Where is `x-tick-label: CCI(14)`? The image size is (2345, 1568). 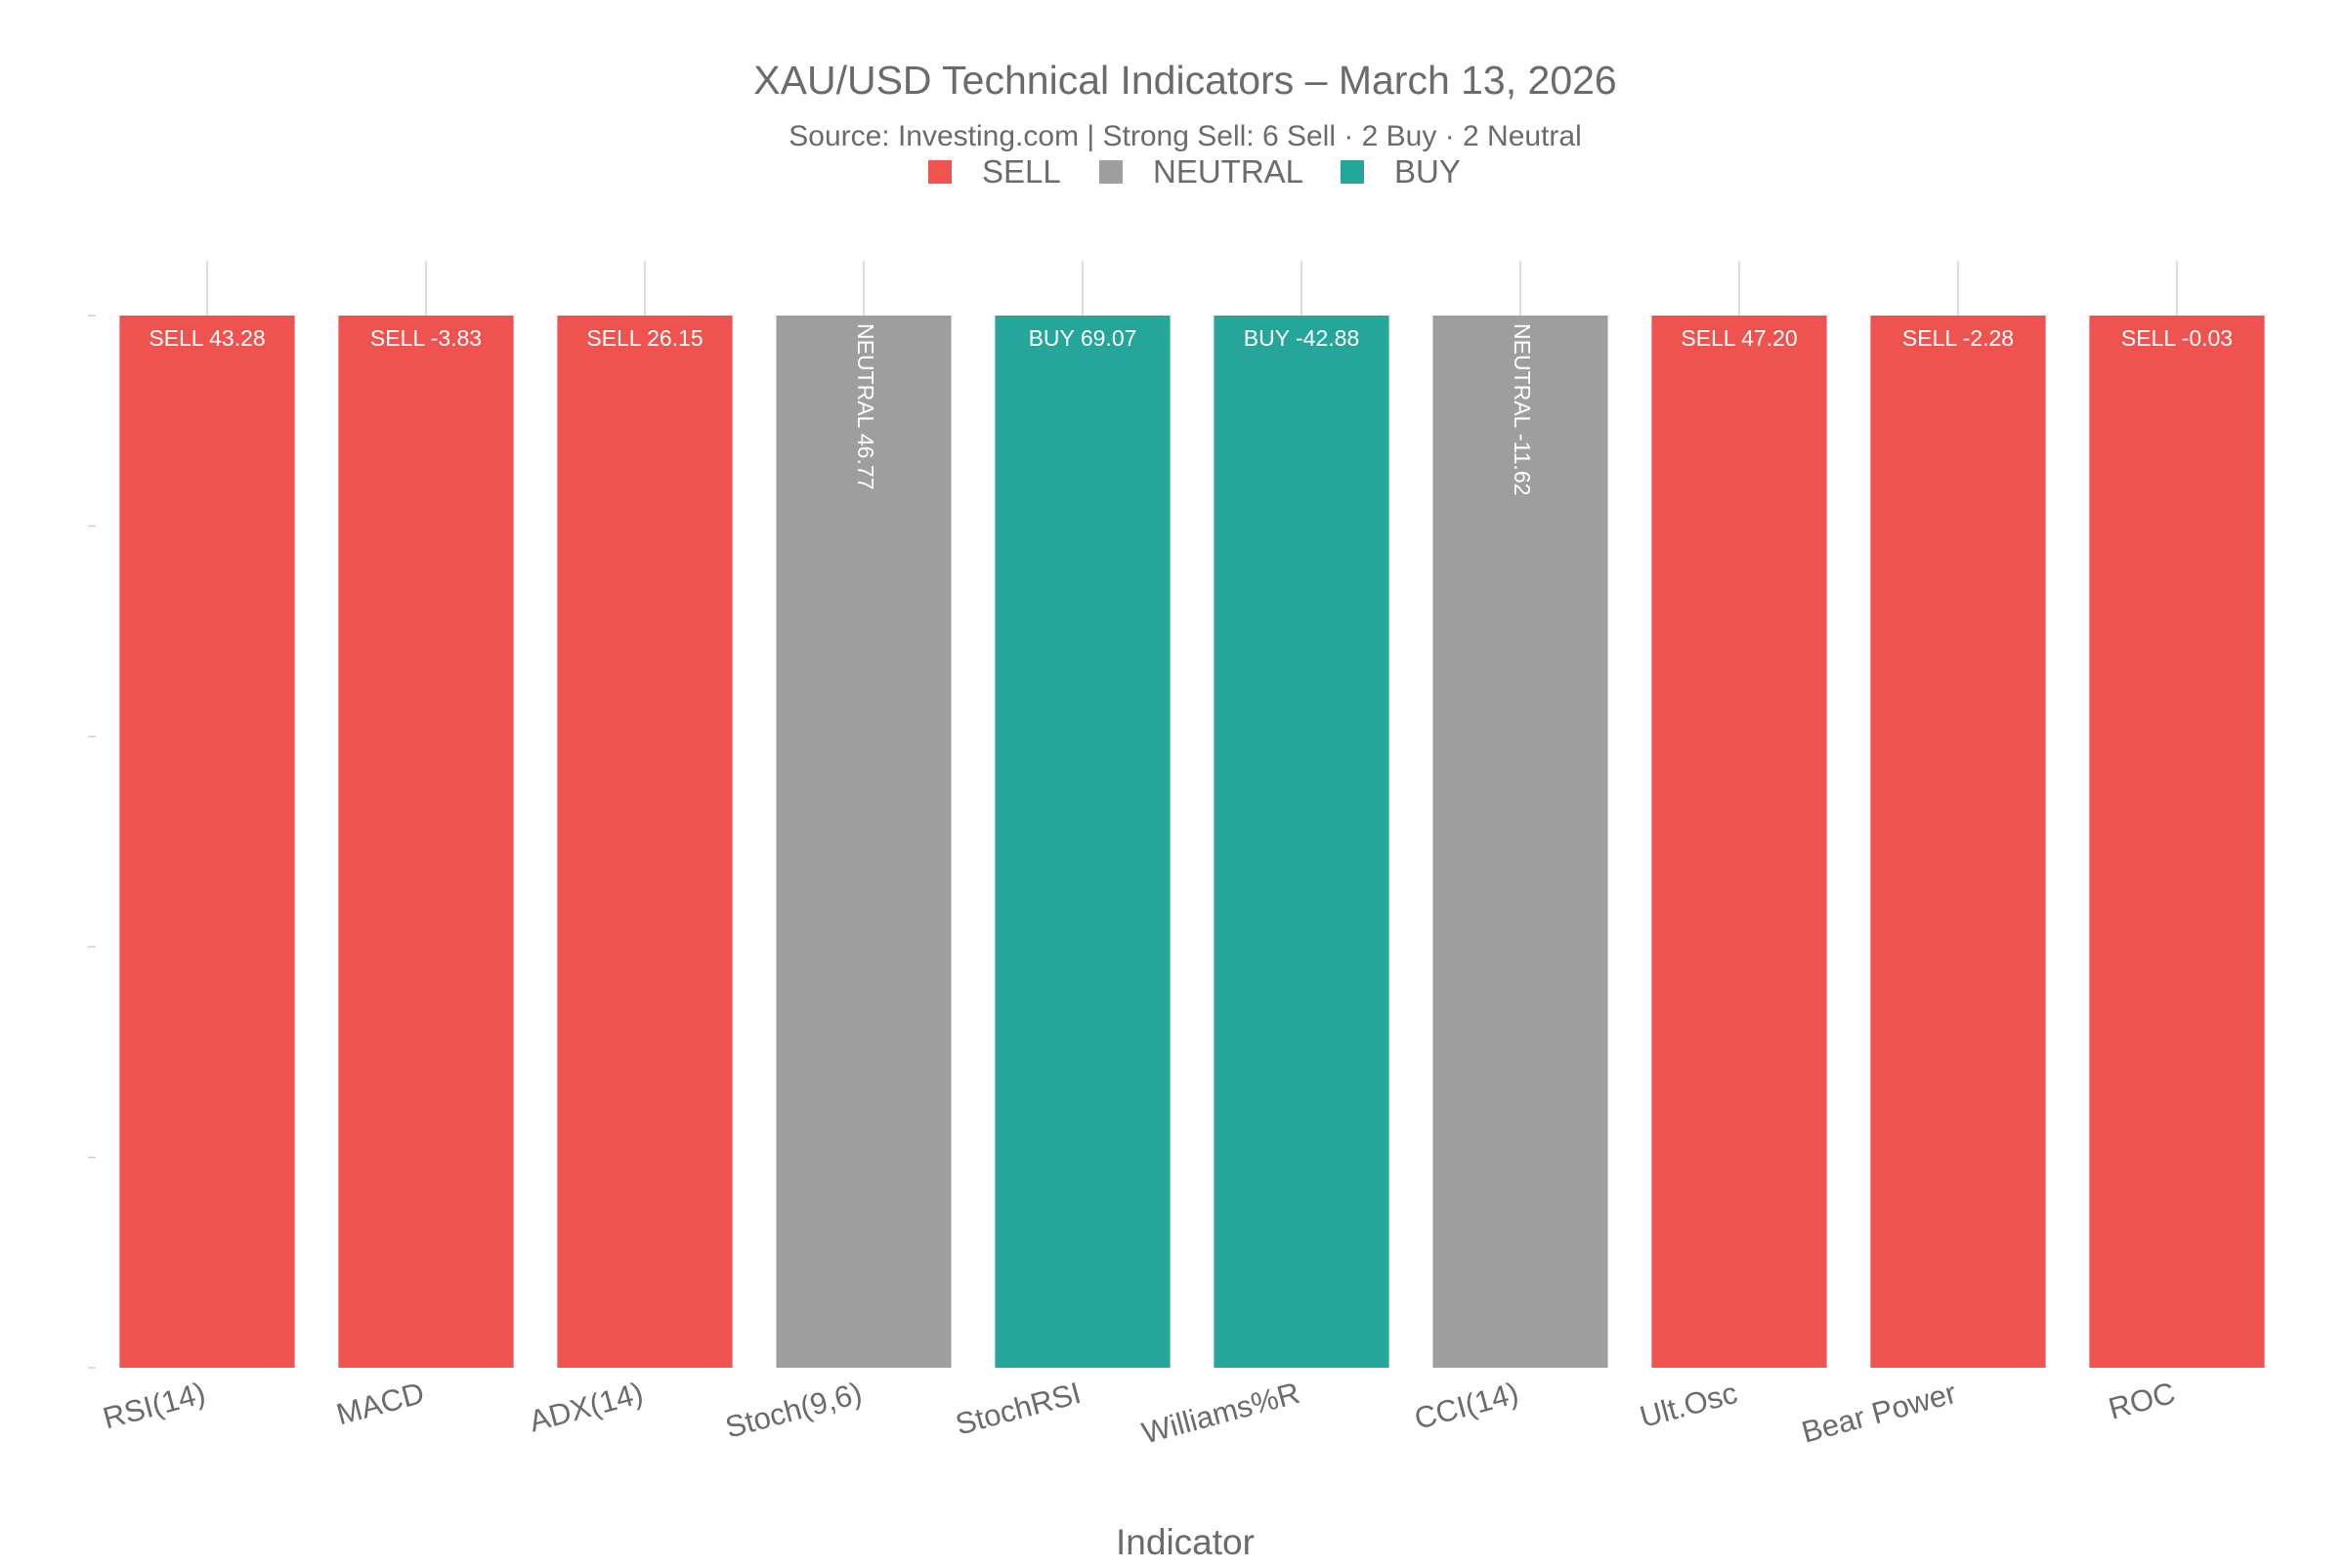 x-tick-label: CCI(14) is located at coordinates (1466, 1406).